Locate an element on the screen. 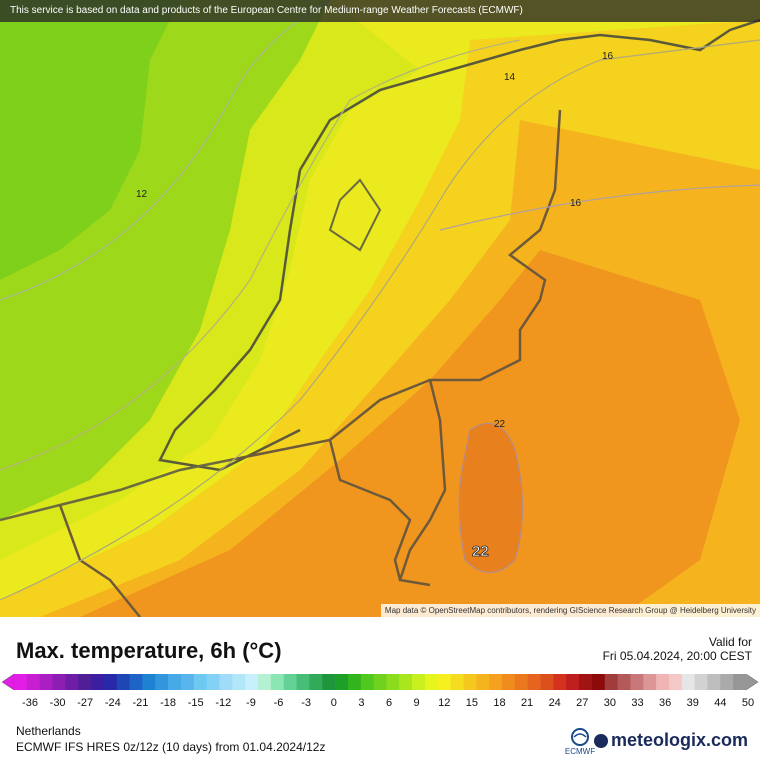 The height and width of the screenshot is (760, 760). scale-tick-label: -27 is located at coordinates (85, 703).